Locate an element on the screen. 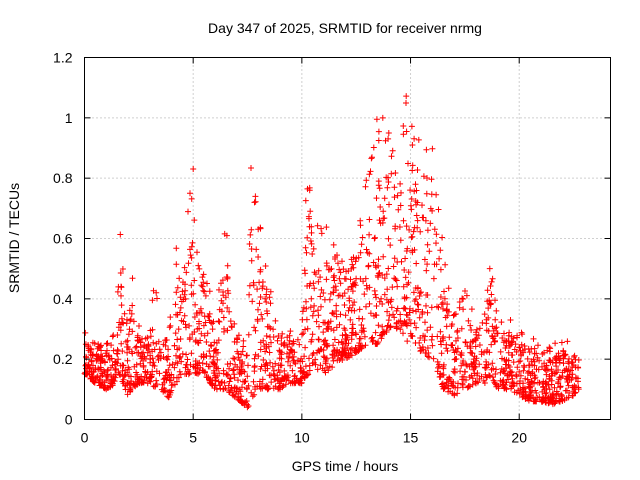  y-tick-label: 1 is located at coordinates (69, 118).